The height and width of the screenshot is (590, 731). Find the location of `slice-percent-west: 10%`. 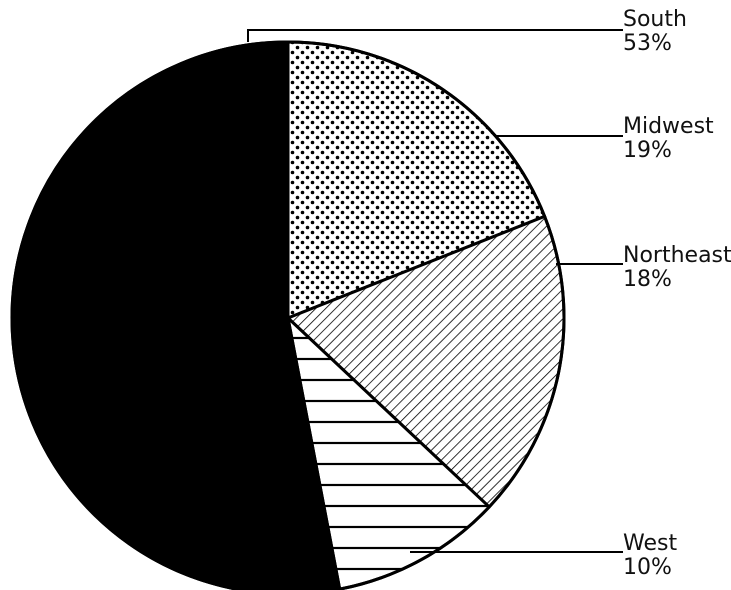

slice-percent-west: 10% is located at coordinates (647, 567).